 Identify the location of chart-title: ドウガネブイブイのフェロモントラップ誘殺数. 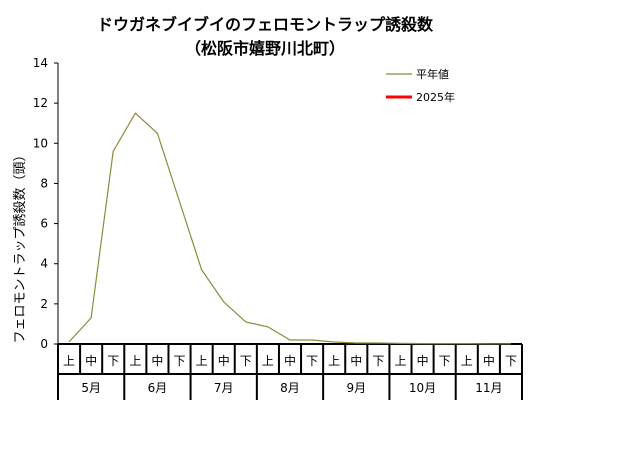
(265, 24).